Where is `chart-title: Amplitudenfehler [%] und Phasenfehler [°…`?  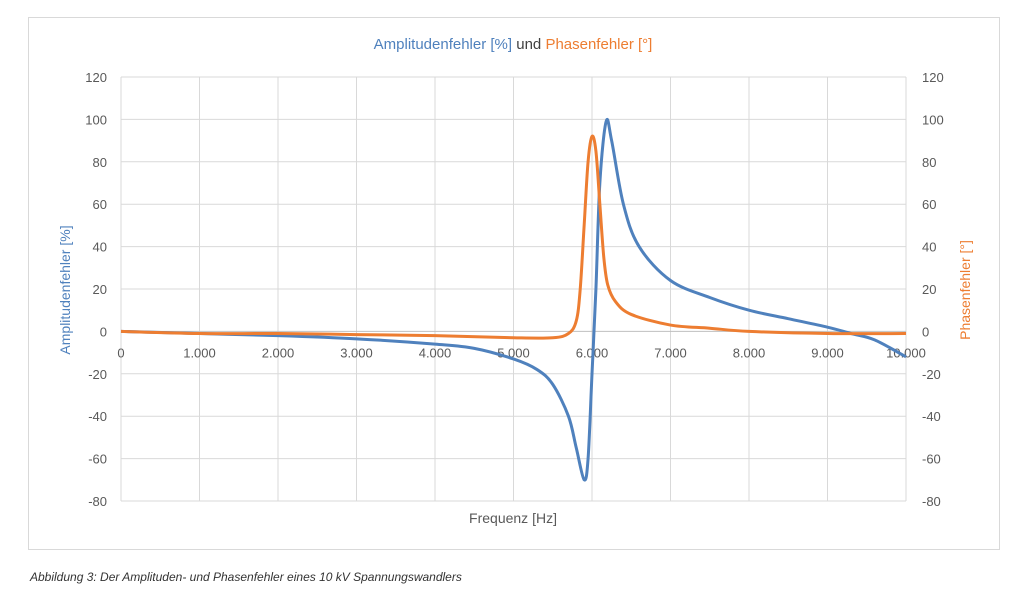 chart-title: Amplitudenfehler [%] und Phasenfehler [°… is located at coordinates (513, 44).